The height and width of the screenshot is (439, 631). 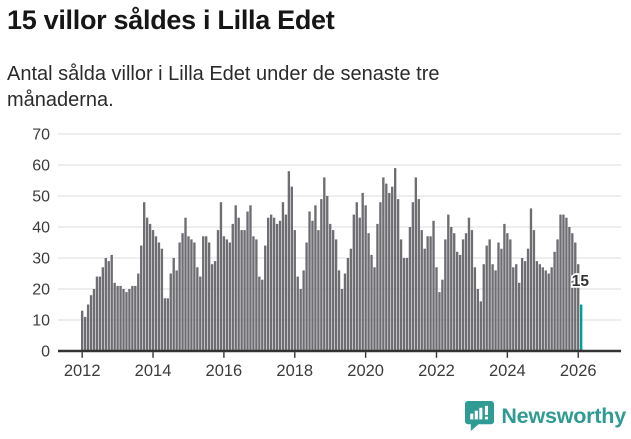 I want to click on y-tick-label: 70, so click(x=41, y=135).